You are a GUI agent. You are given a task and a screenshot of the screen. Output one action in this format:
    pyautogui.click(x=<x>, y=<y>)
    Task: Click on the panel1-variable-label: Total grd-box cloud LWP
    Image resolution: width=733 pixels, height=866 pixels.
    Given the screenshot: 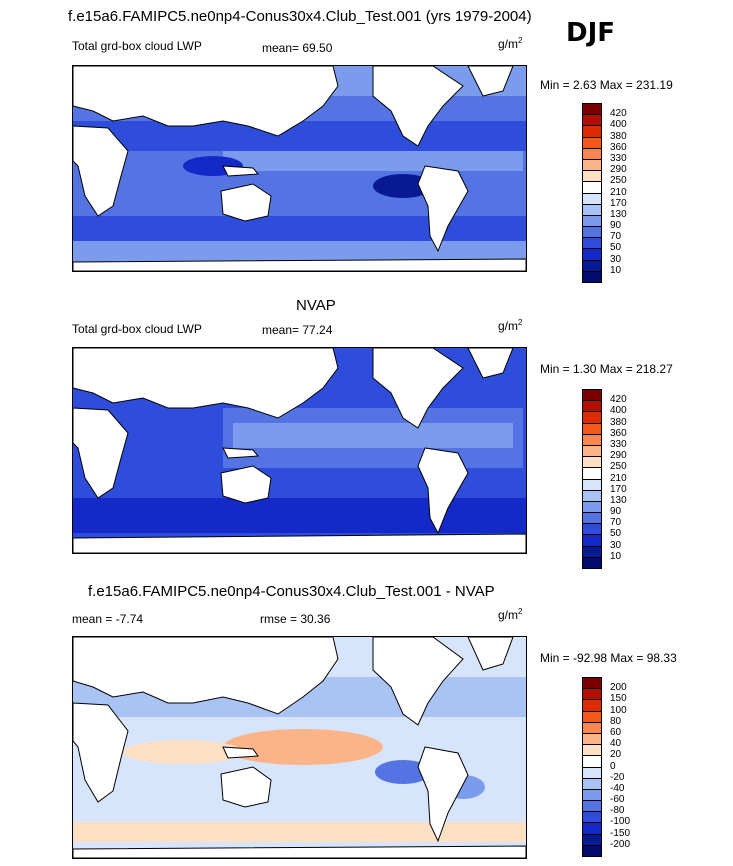 What is the action you would take?
    pyautogui.click(x=137, y=46)
    